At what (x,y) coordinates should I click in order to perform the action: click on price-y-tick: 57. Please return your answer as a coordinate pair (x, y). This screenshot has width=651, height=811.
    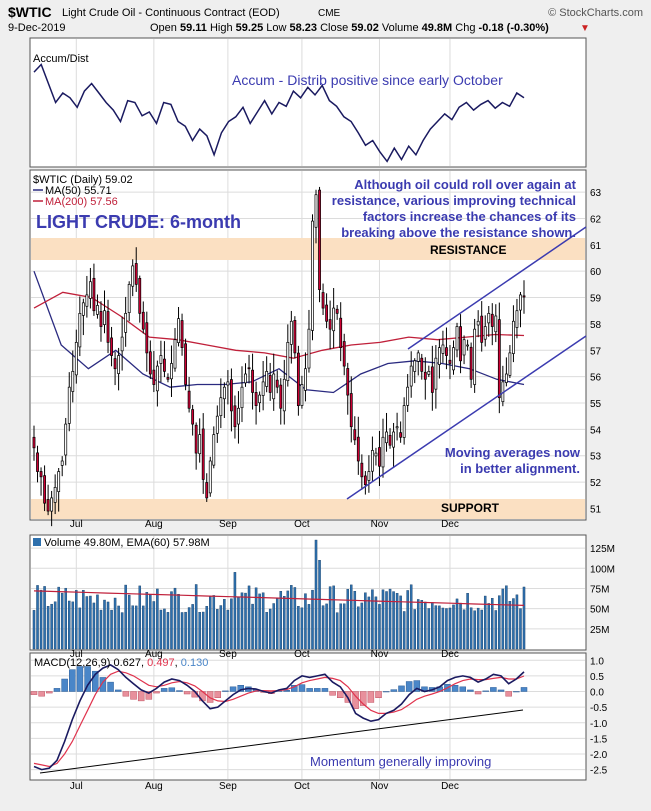
    Looking at the image, I should click on (596, 351).